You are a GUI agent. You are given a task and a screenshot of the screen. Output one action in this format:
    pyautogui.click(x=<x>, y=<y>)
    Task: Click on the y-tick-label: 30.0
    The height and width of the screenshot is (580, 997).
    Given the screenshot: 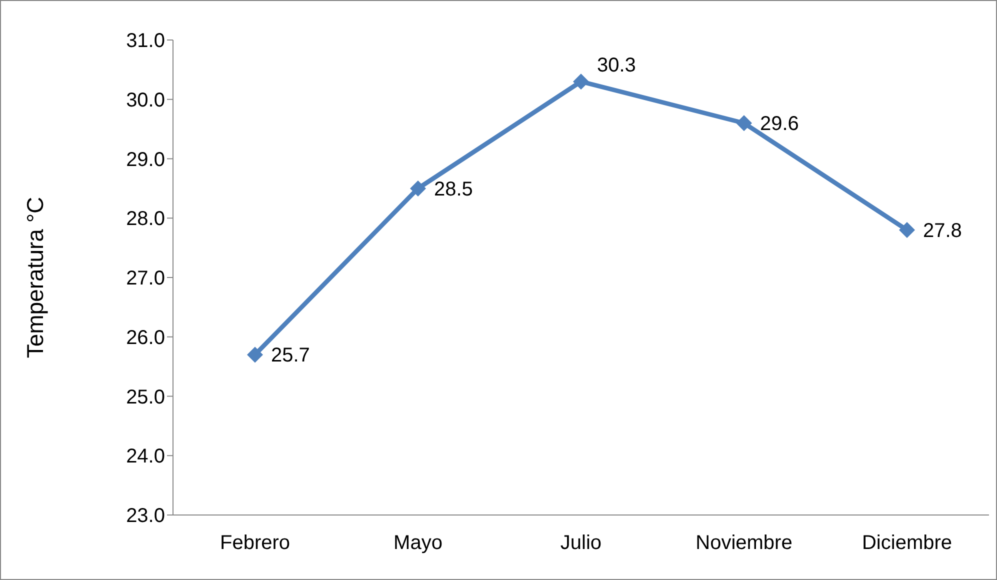 What is the action you would take?
    pyautogui.click(x=145, y=100)
    